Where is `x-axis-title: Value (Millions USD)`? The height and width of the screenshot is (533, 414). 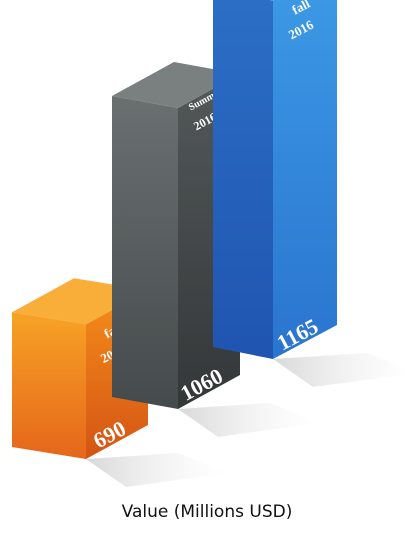 x-axis-title: Value (Millions USD) is located at coordinates (207, 512).